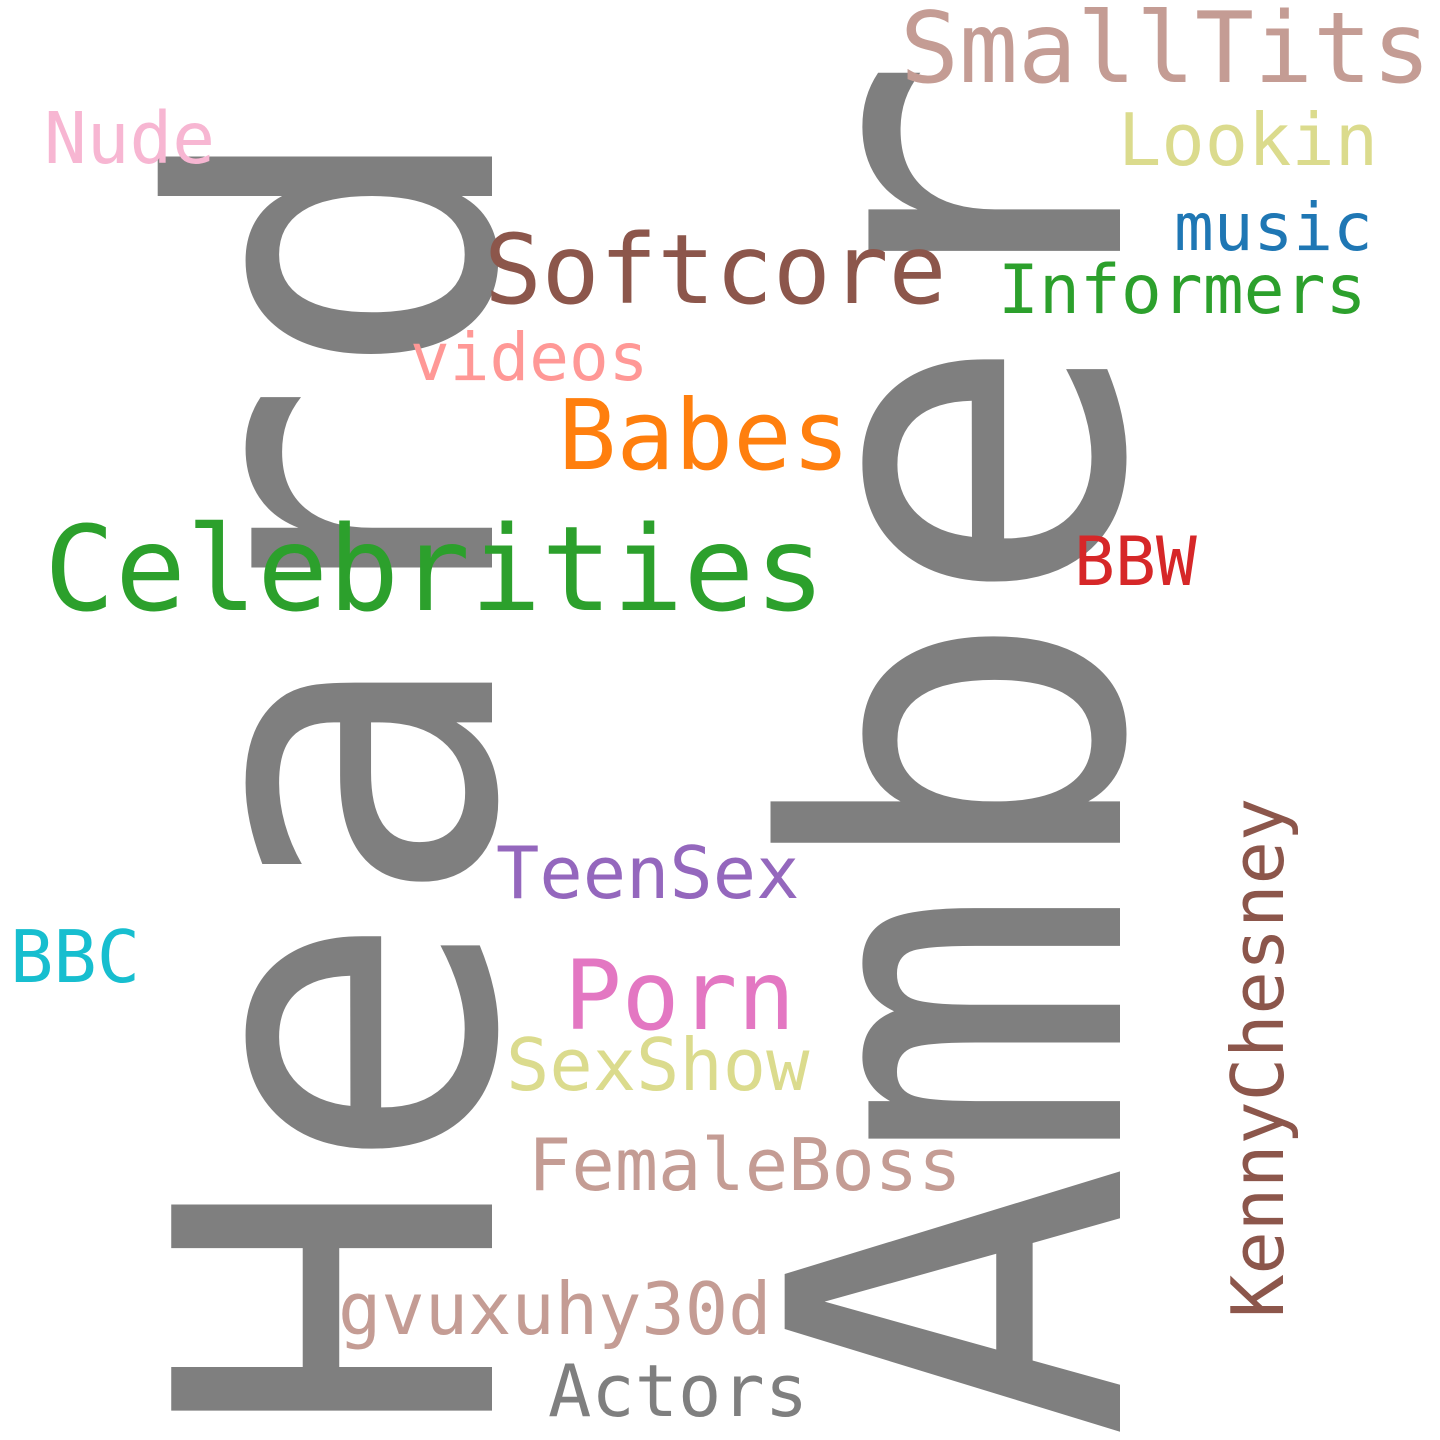  I want to click on word-gvuxuhy30d: gvuxuhy30d, so click(555, 1309).